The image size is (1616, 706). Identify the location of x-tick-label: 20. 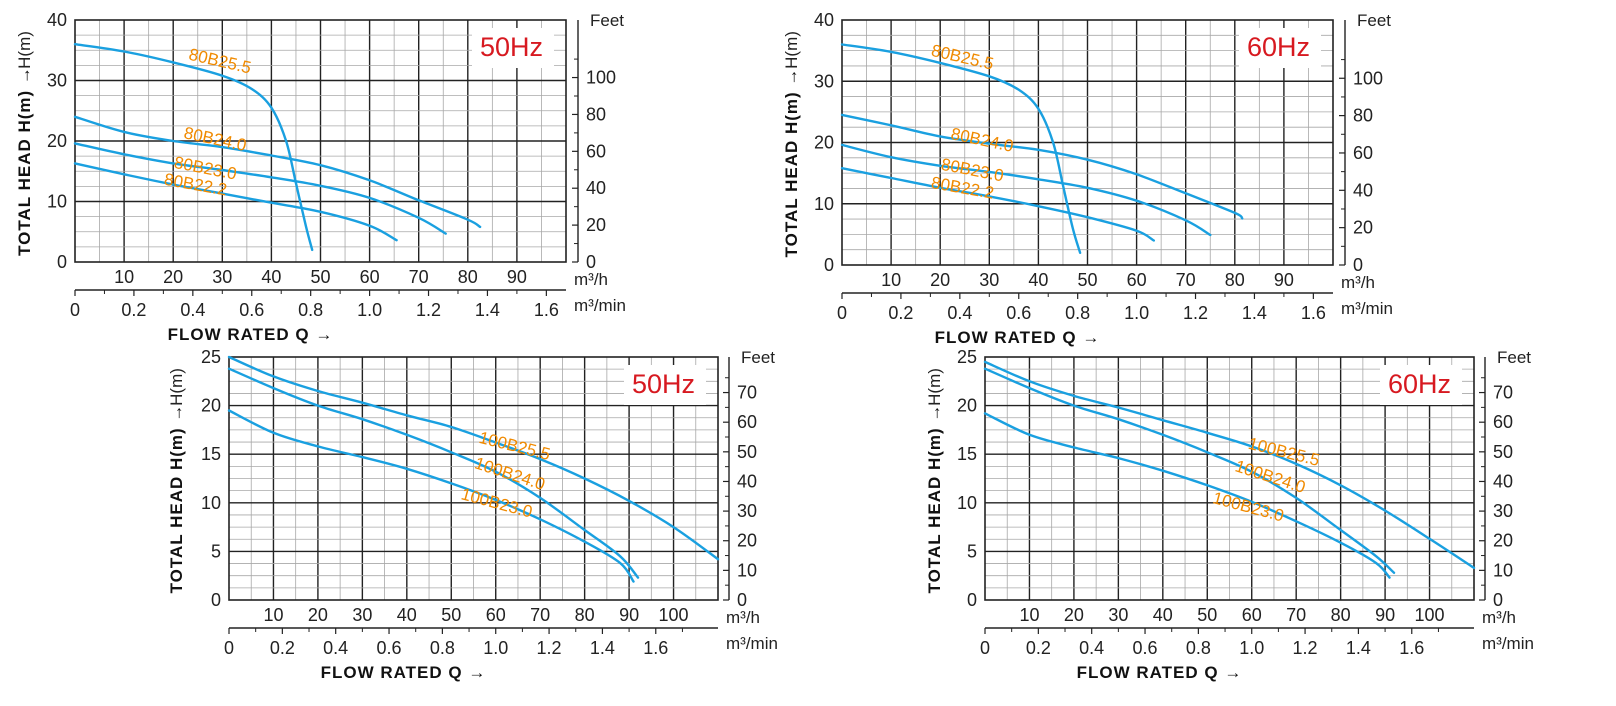
(1074, 615).